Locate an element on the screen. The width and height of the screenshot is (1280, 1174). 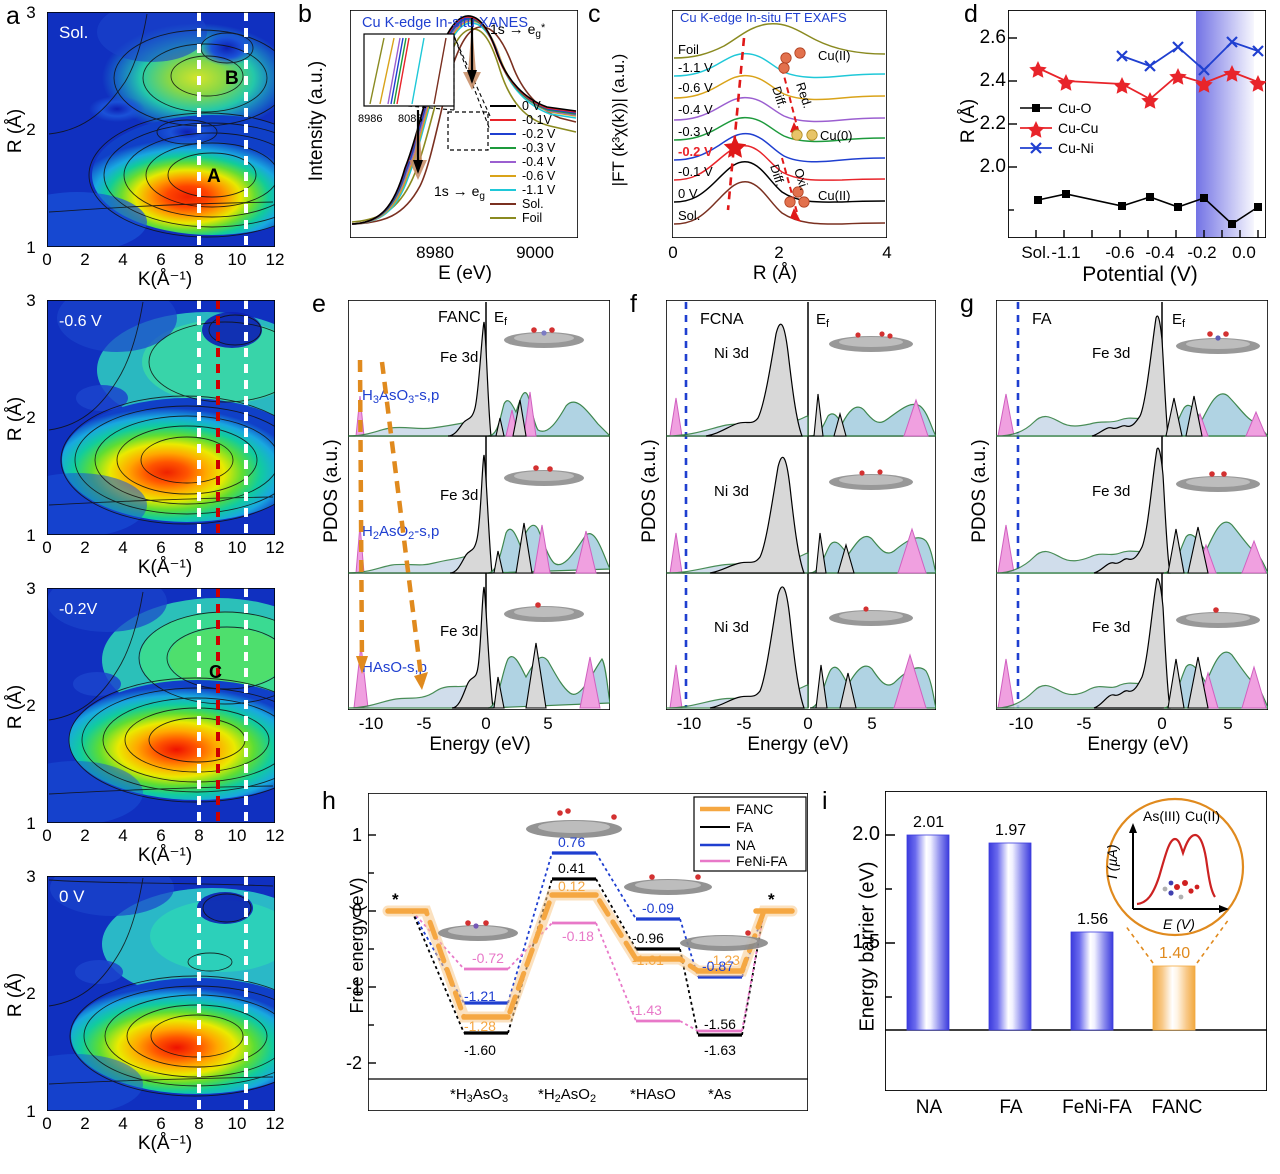
xt-02: -0.2 is located at coordinates (1202, 252).